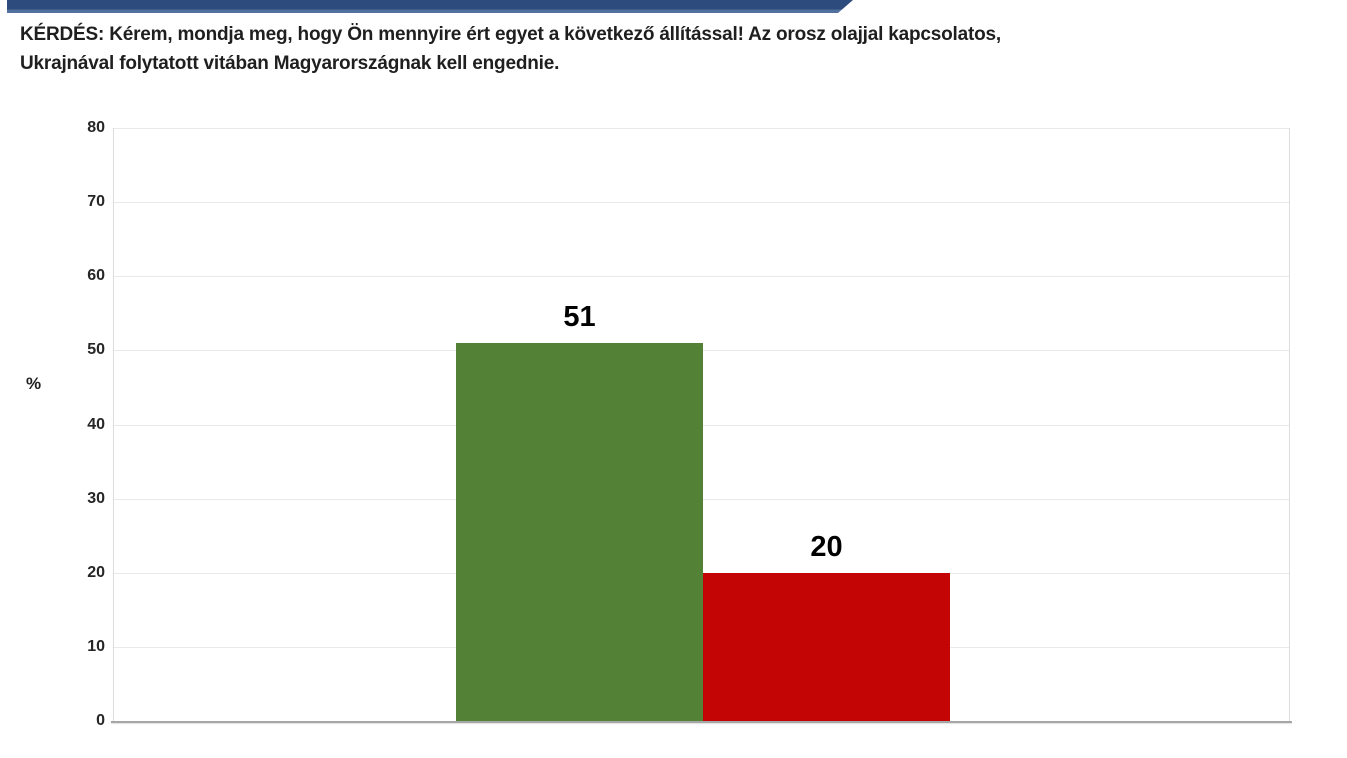  Describe the element at coordinates (96, 572) in the screenshot. I see `y-tick-label-20: 20` at that location.